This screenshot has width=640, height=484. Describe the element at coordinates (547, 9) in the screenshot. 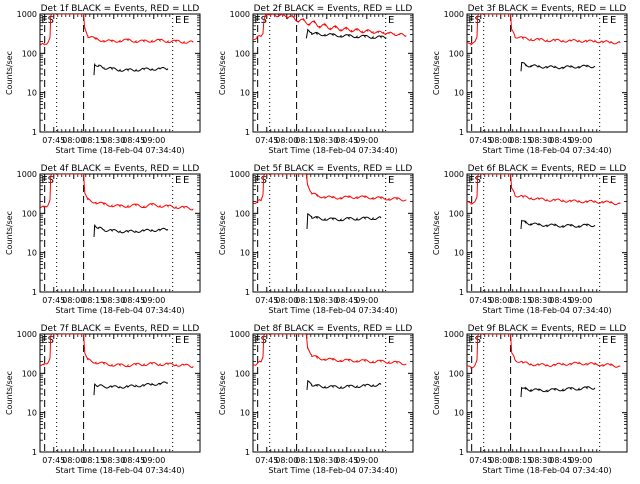

I see `panel-title: Det 3f BLACK = Events, RED = LLD` at that location.